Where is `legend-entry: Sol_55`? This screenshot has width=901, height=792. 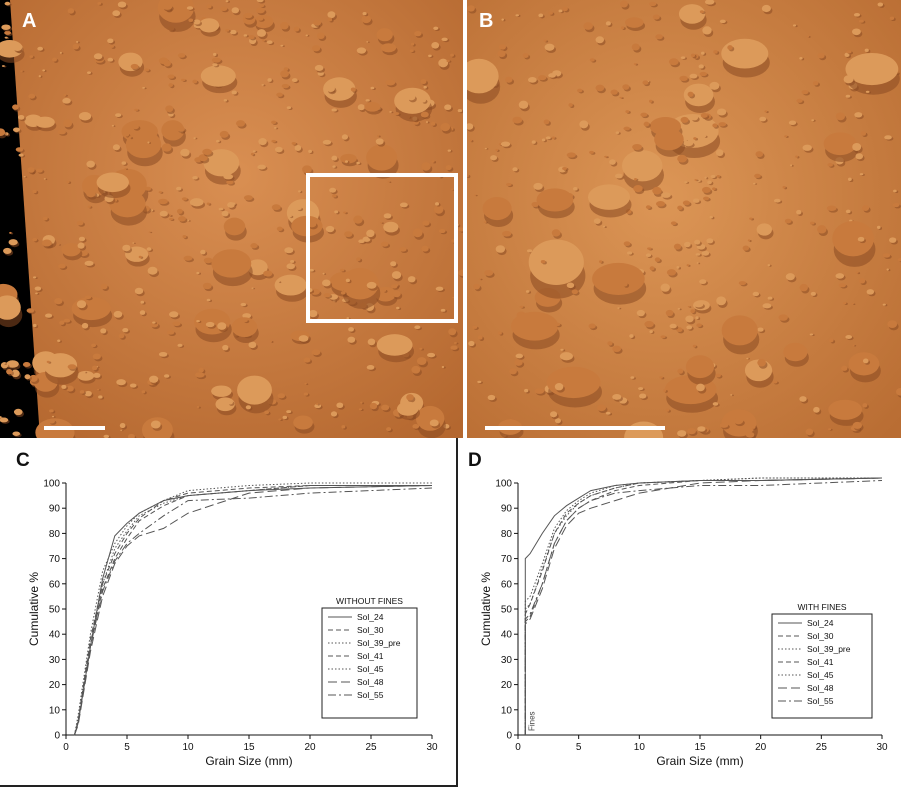
legend-entry: Sol_55 is located at coordinates (370, 695).